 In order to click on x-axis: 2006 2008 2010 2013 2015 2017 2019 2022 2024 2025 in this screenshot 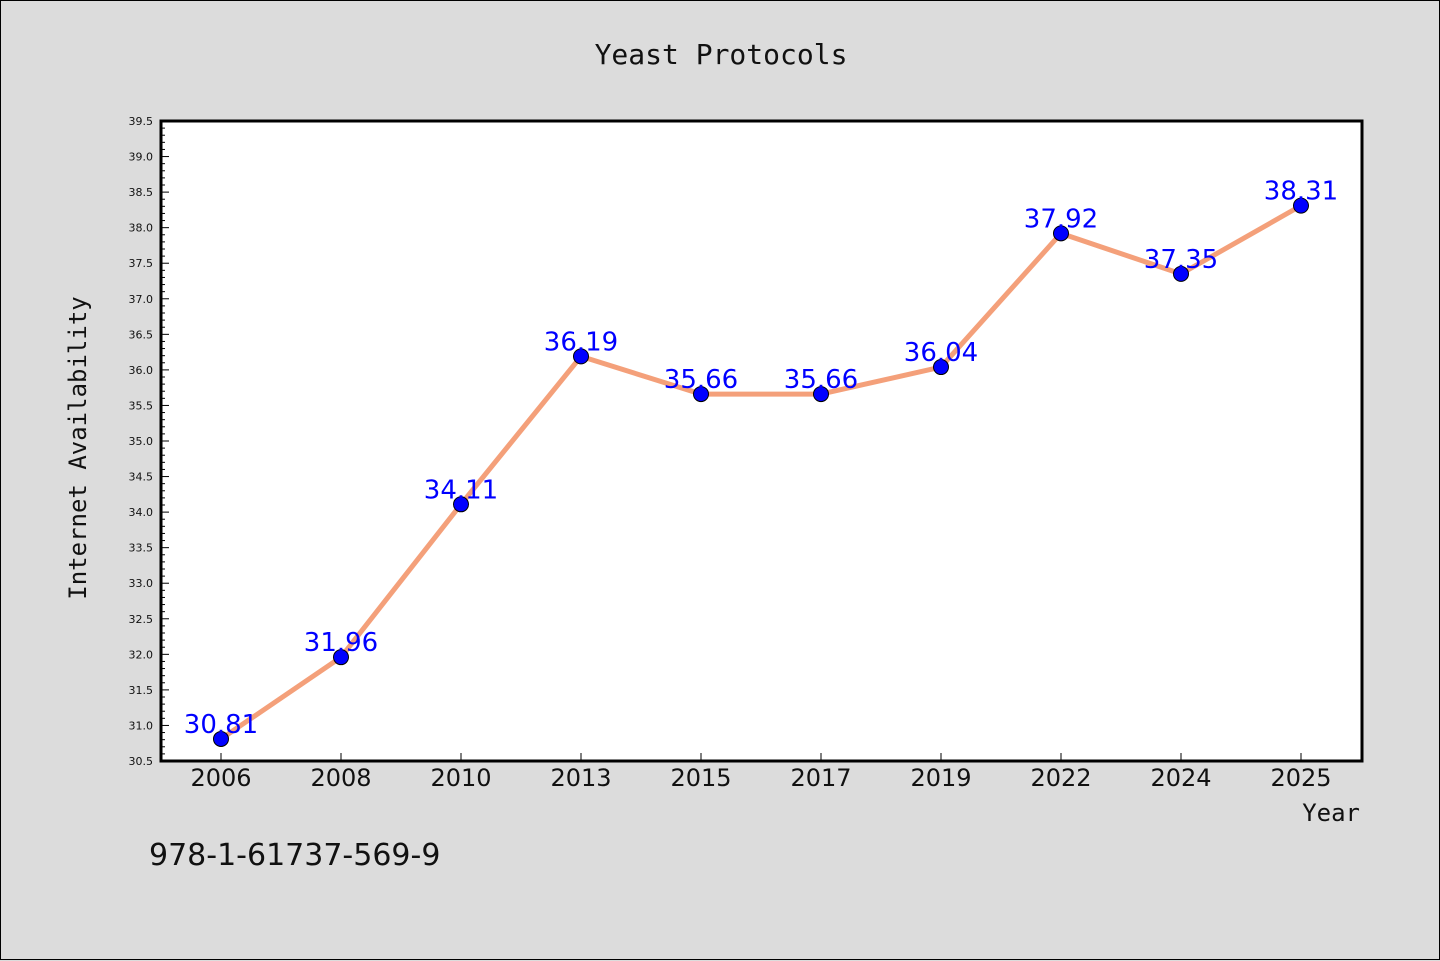, I will do `click(761, 772)`.